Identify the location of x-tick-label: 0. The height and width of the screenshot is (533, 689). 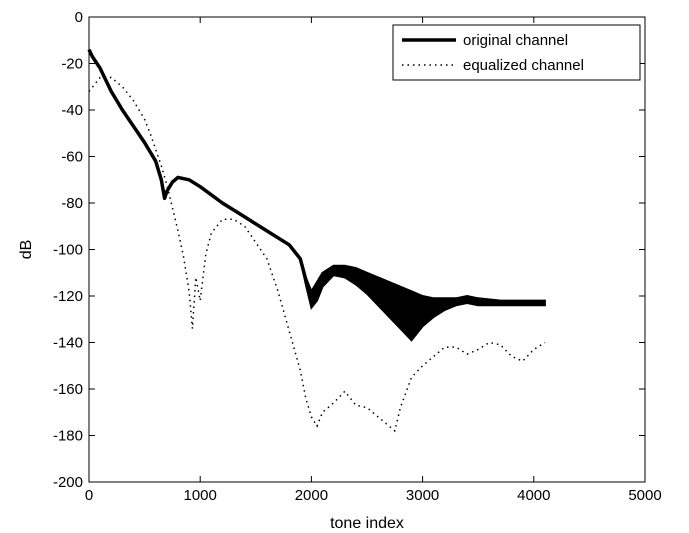
(89, 495).